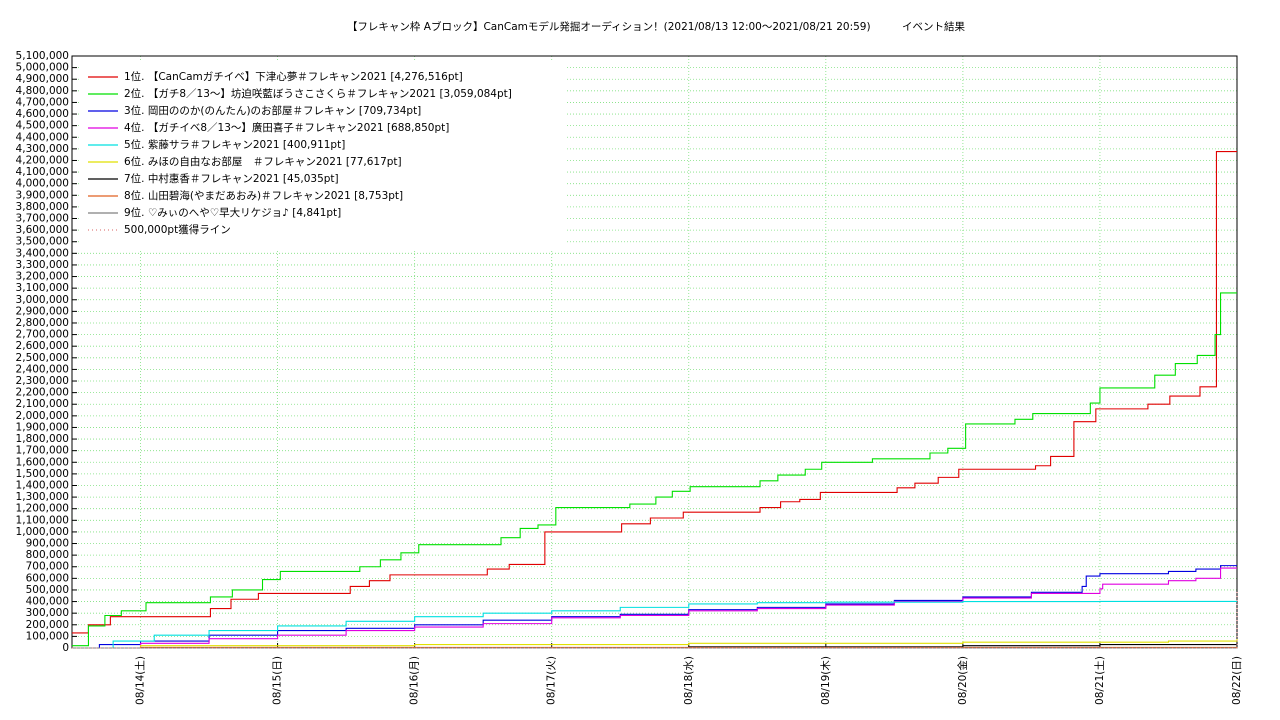 This screenshot has width=1280, height=720. What do you see at coordinates (415, 680) in the screenshot?
I see `x-tick-label: 08/16(月)` at bounding box center [415, 680].